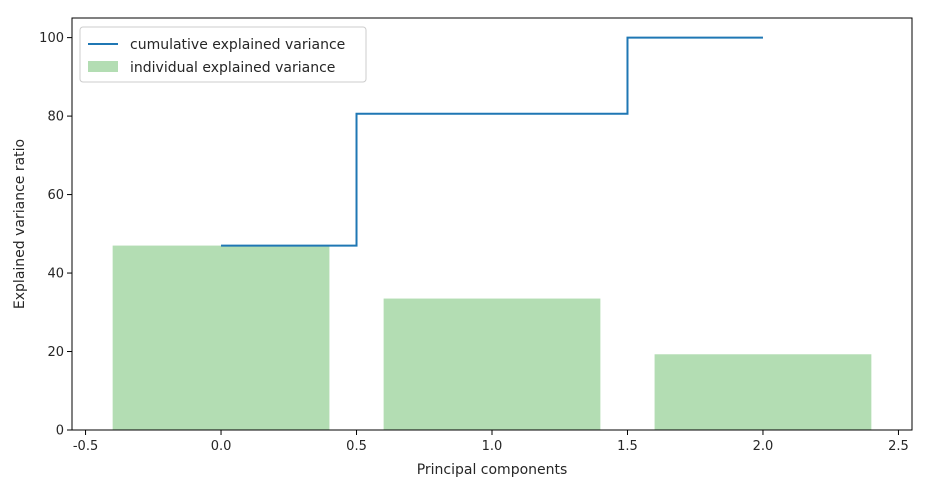  I want to click on y-tick-label: 80, so click(55, 117).